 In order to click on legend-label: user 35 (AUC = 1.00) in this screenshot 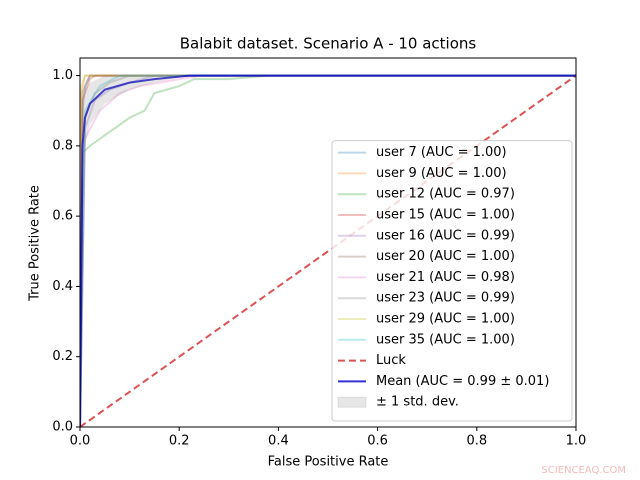, I will do `click(445, 339)`.